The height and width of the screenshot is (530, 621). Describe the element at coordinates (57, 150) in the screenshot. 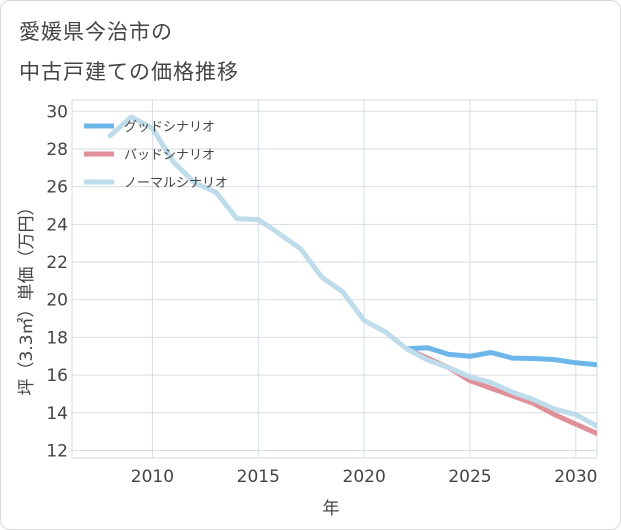

I see `y-tick-label: 28` at that location.